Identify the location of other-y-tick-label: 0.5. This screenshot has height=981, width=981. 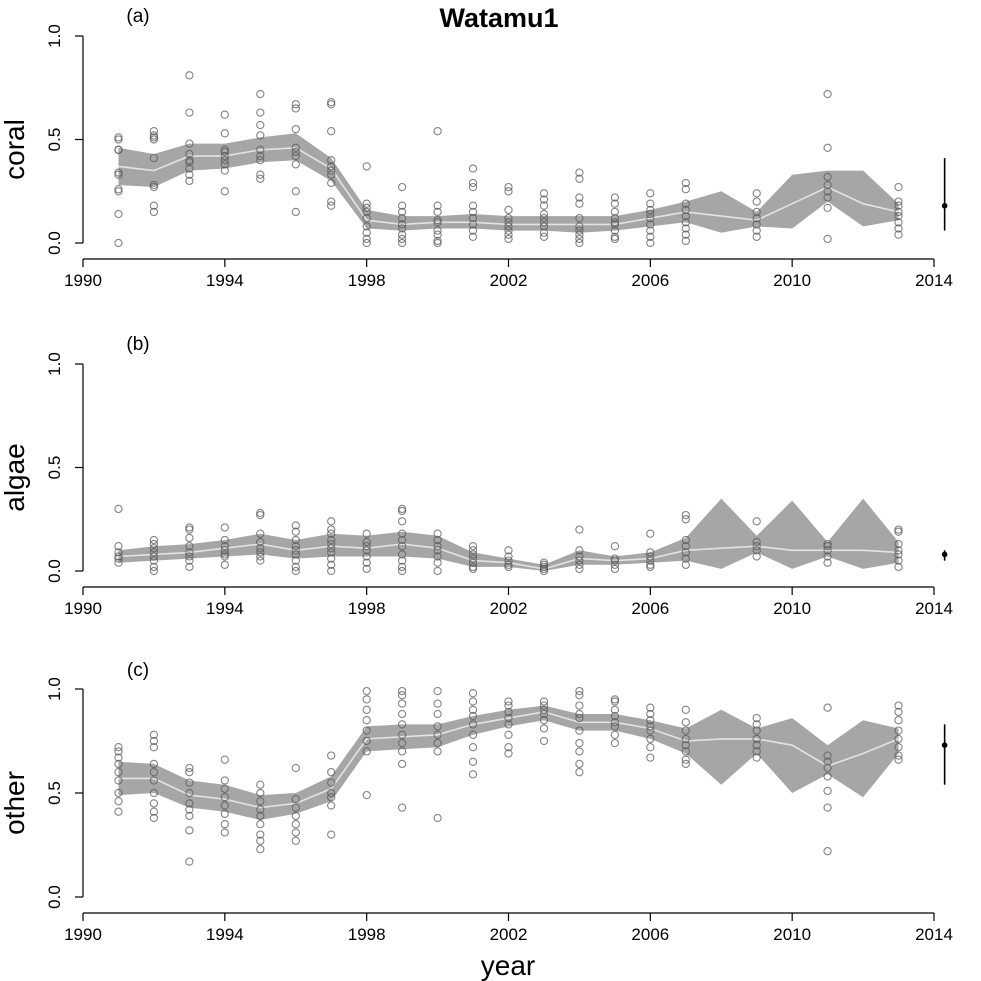
(54, 793).